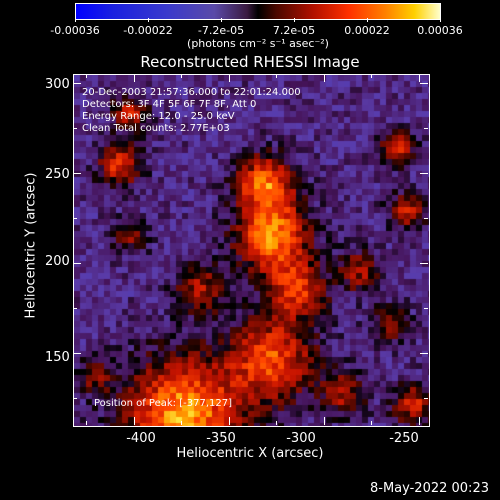 The height and width of the screenshot is (500, 500). Describe the element at coordinates (57, 84) in the screenshot. I see `y-tick-label: 300` at that location.